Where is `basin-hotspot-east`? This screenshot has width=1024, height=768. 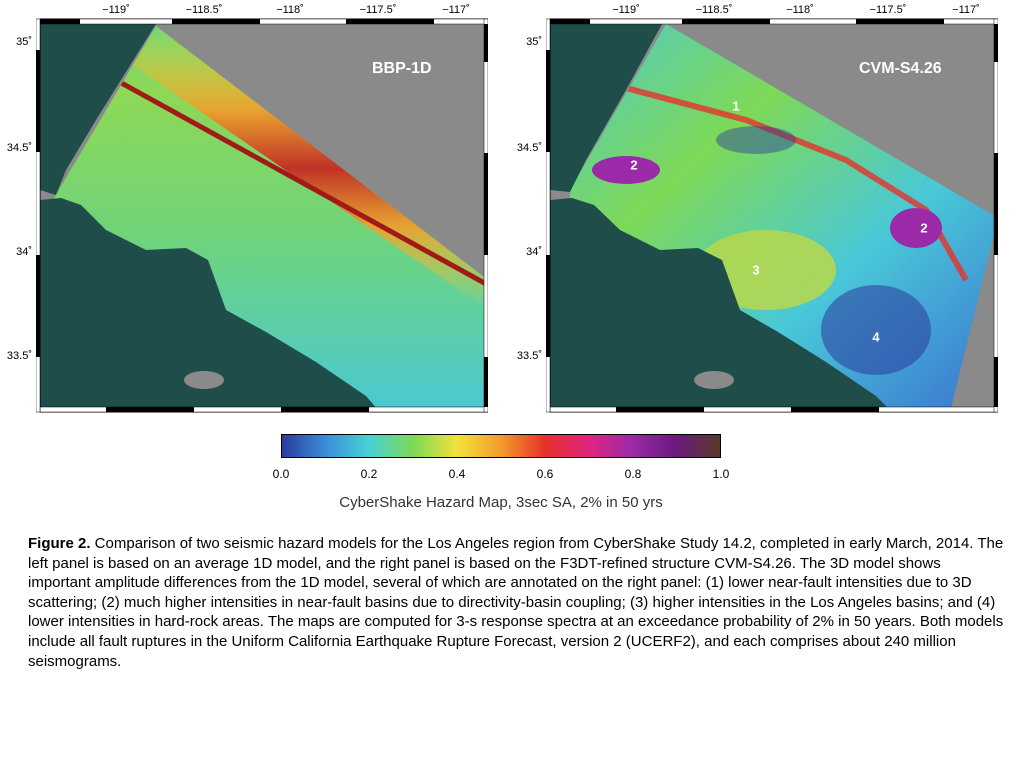 basin-hotspot-east is located at coordinates (916, 228).